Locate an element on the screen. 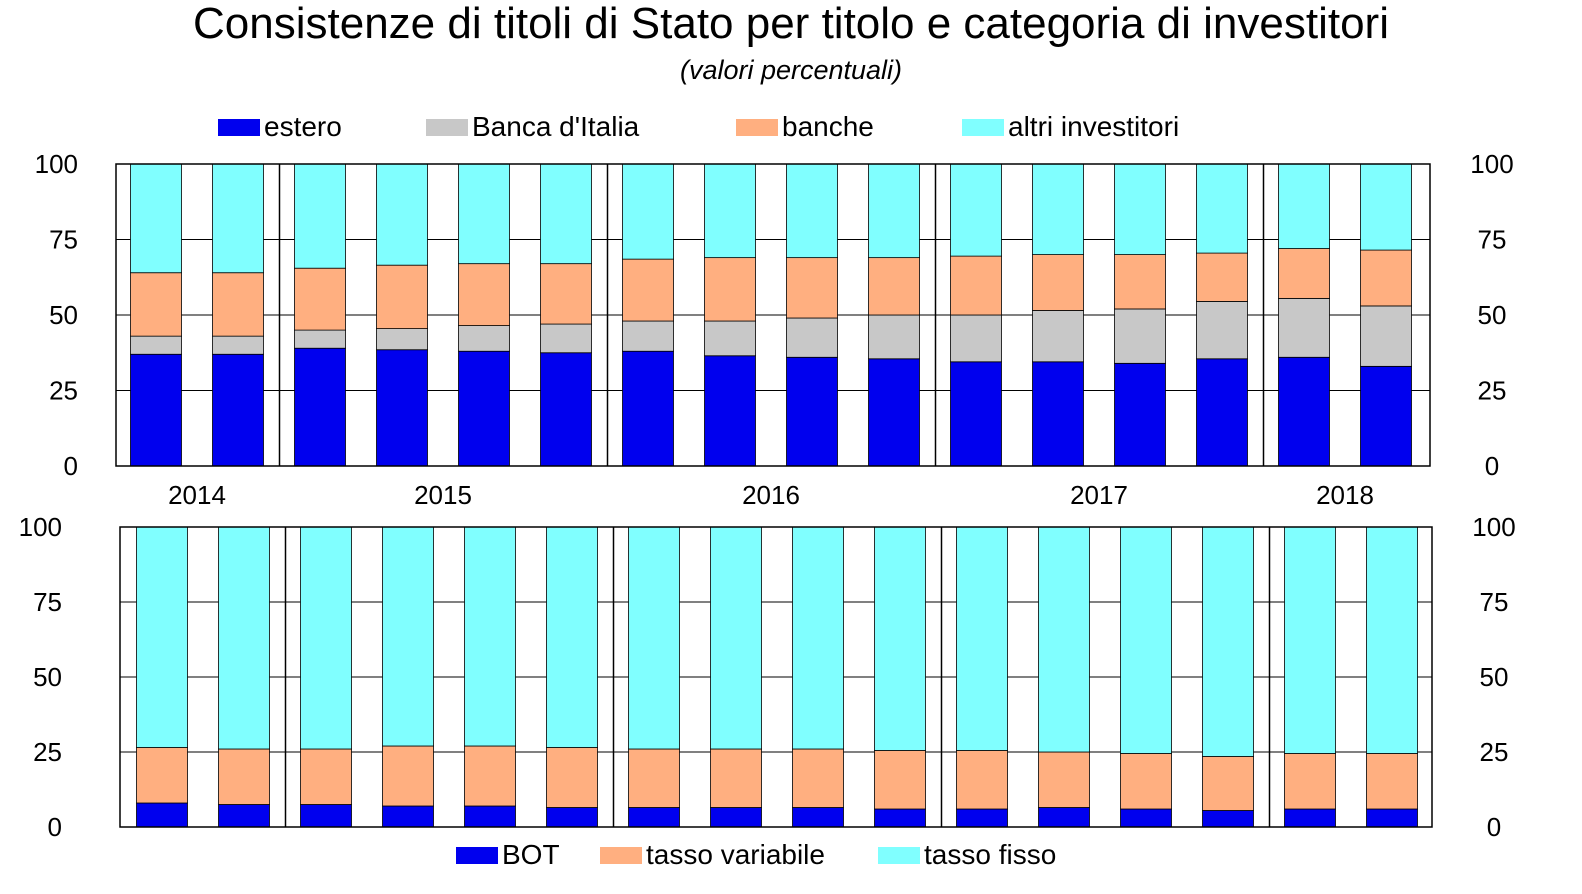 This screenshot has height=894, width=1582. legend-item-banca-italia: Banca d'Italia is located at coordinates (532, 127).